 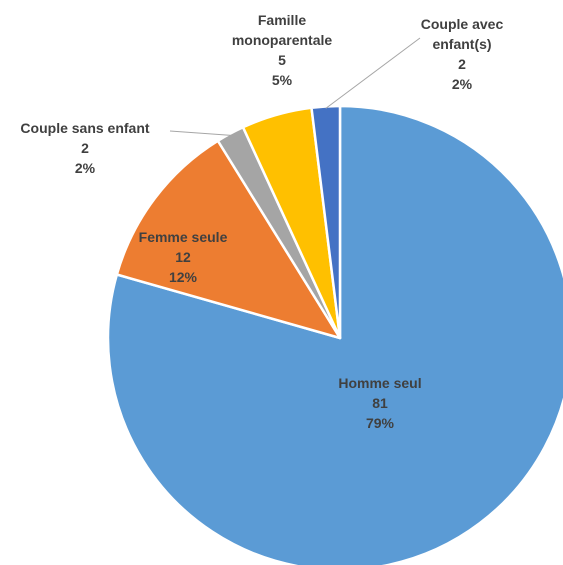 What do you see at coordinates (183, 257) in the screenshot?
I see `data-label: Femme seule 12 12%` at bounding box center [183, 257].